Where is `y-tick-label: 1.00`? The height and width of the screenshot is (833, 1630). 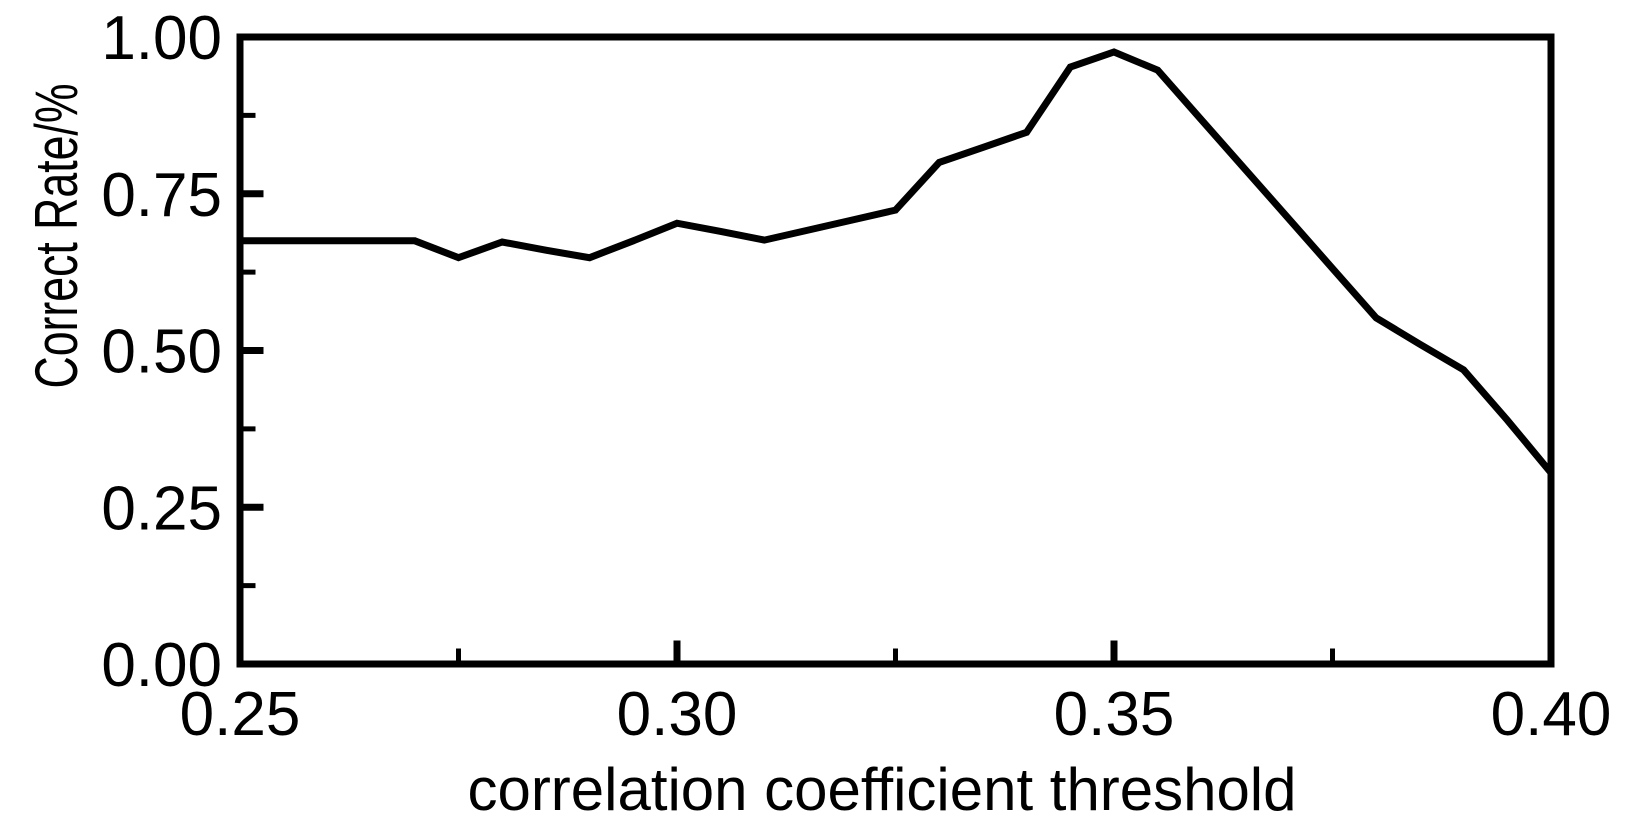
y-tick-label: 1.00 is located at coordinates (161, 38).